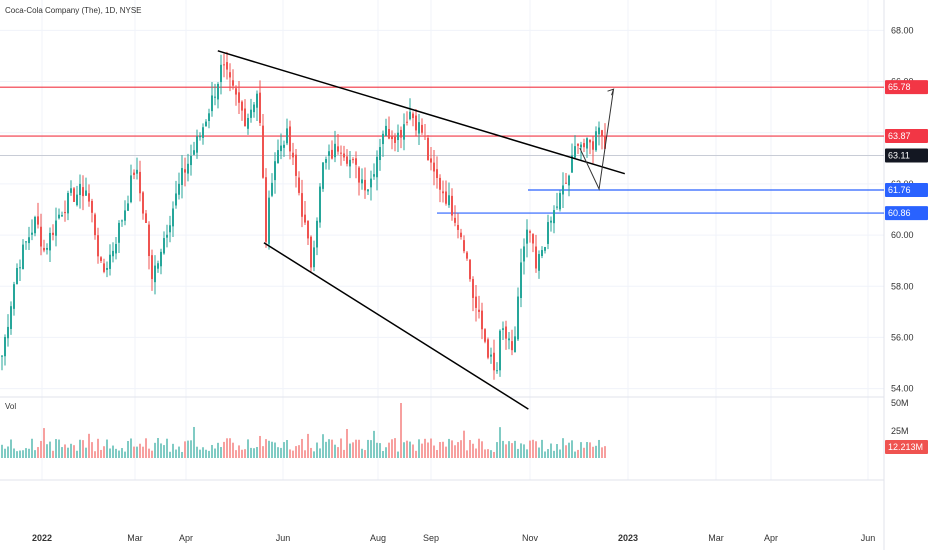 The image size is (932, 550). I want to click on time-tick-label: Nov, so click(530, 538).